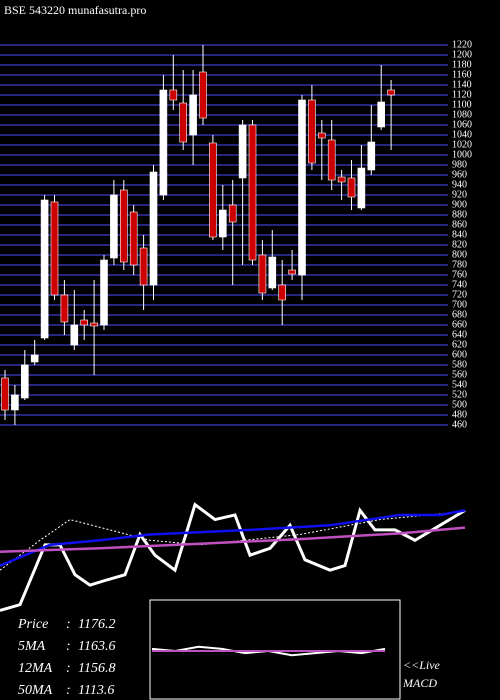 The height and width of the screenshot is (700, 500). Describe the element at coordinates (459, 194) in the screenshot. I see `y-tick-label: 920` at that location.